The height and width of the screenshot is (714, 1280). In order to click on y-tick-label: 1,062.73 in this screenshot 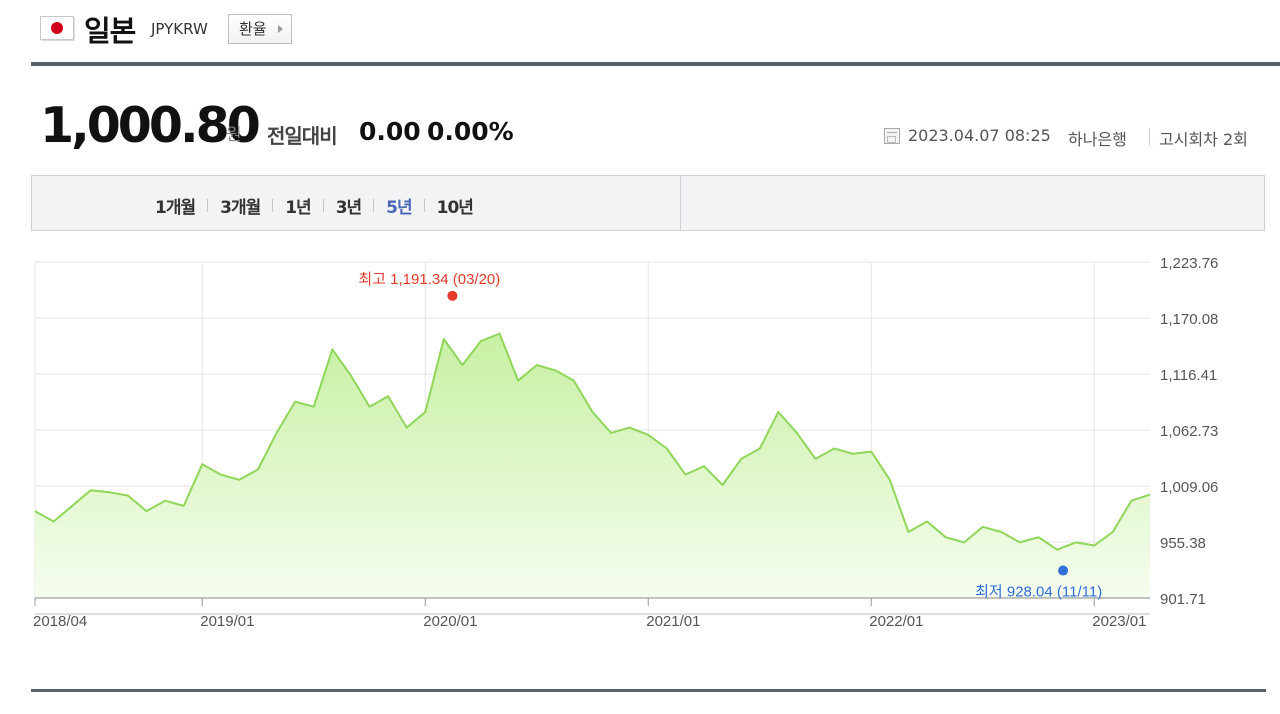, I will do `click(1189, 431)`.